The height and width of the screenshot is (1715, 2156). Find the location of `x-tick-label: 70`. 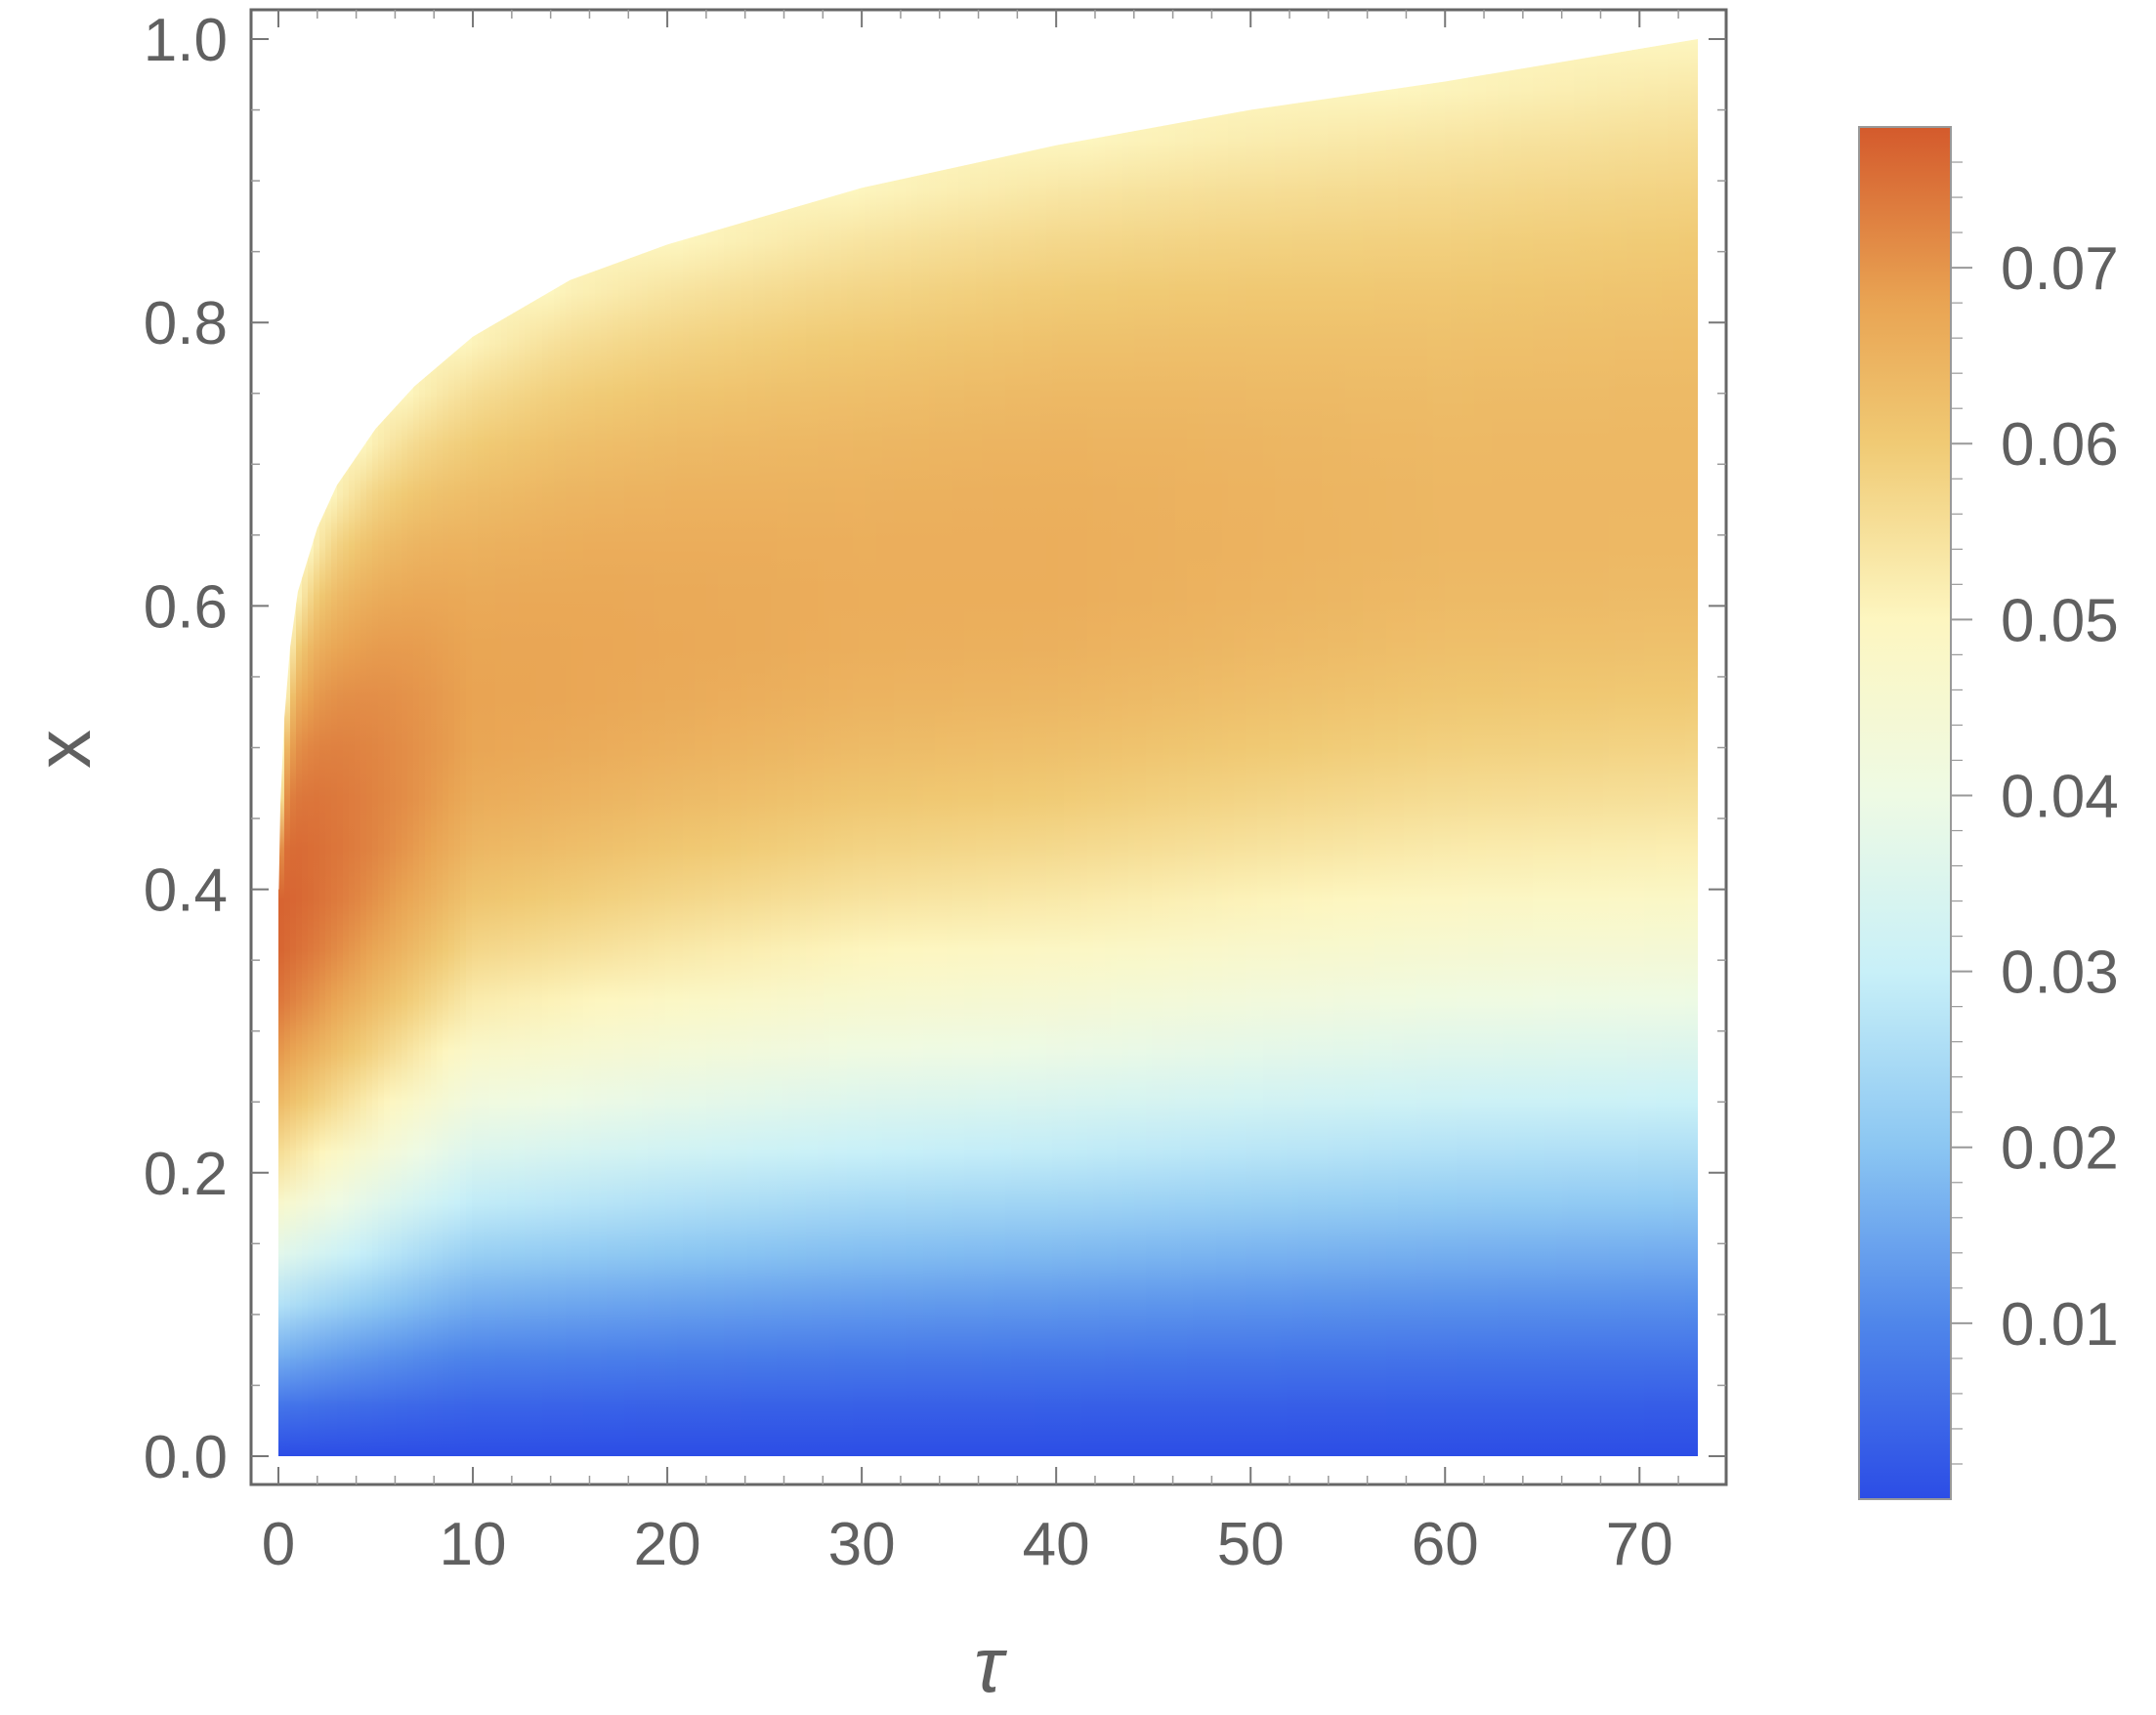

x-tick-label: 70 is located at coordinates (1640, 1545).